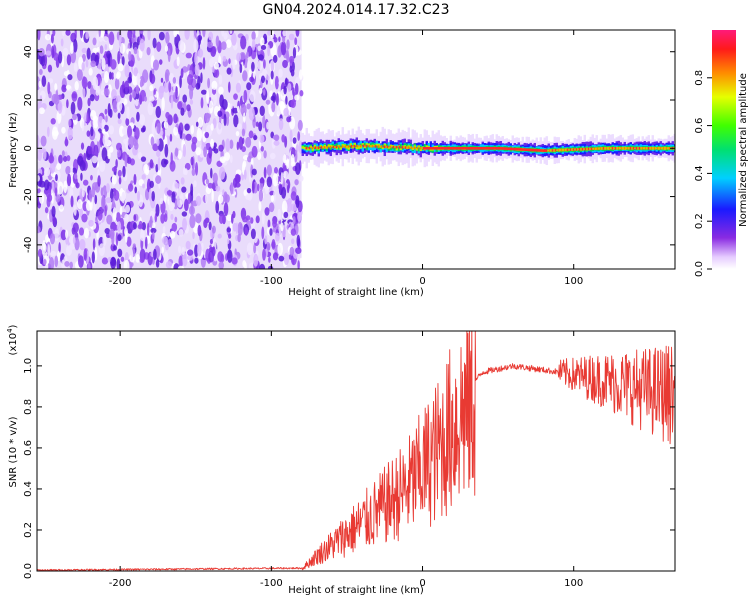  Describe the element at coordinates (28, 196) in the screenshot. I see `spectrogram-y-tick-label: -20` at that location.